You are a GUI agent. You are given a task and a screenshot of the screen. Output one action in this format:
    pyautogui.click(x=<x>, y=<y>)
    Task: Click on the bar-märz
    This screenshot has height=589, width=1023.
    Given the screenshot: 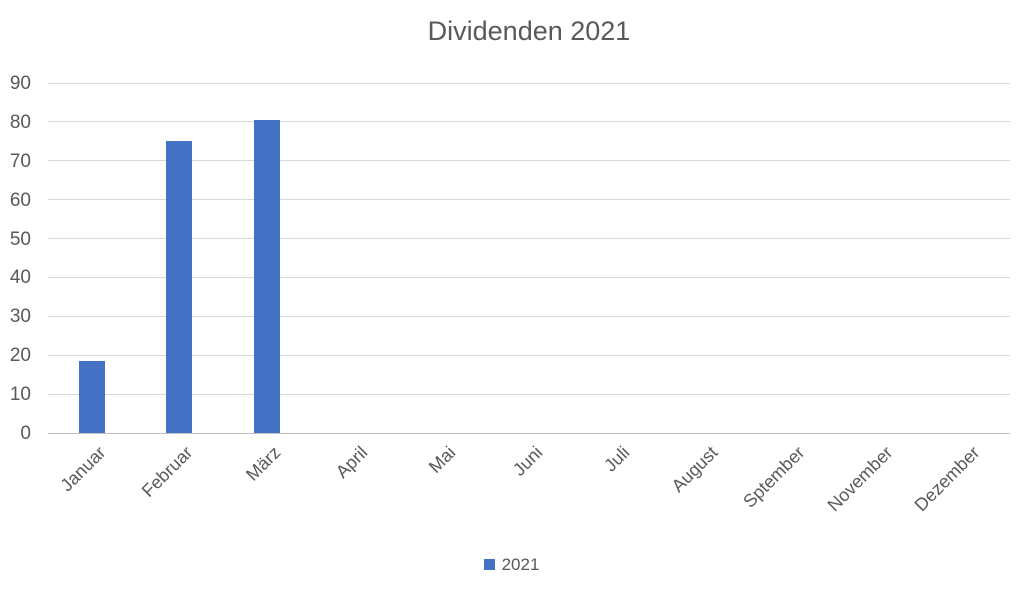 What is the action you would take?
    pyautogui.click(x=266, y=276)
    